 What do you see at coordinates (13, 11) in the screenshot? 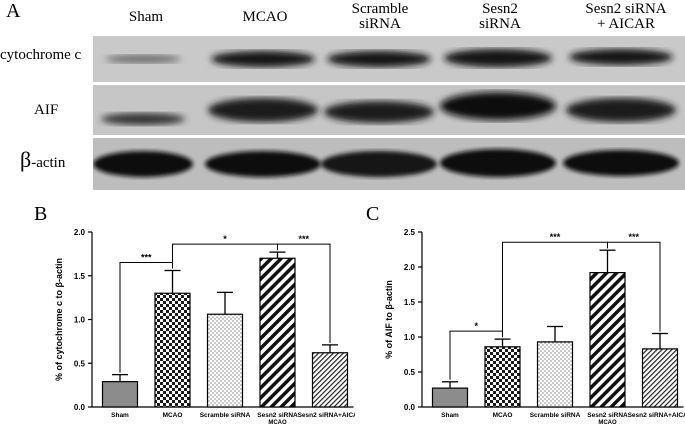
I see `panel-a-label: A` at bounding box center [13, 11].